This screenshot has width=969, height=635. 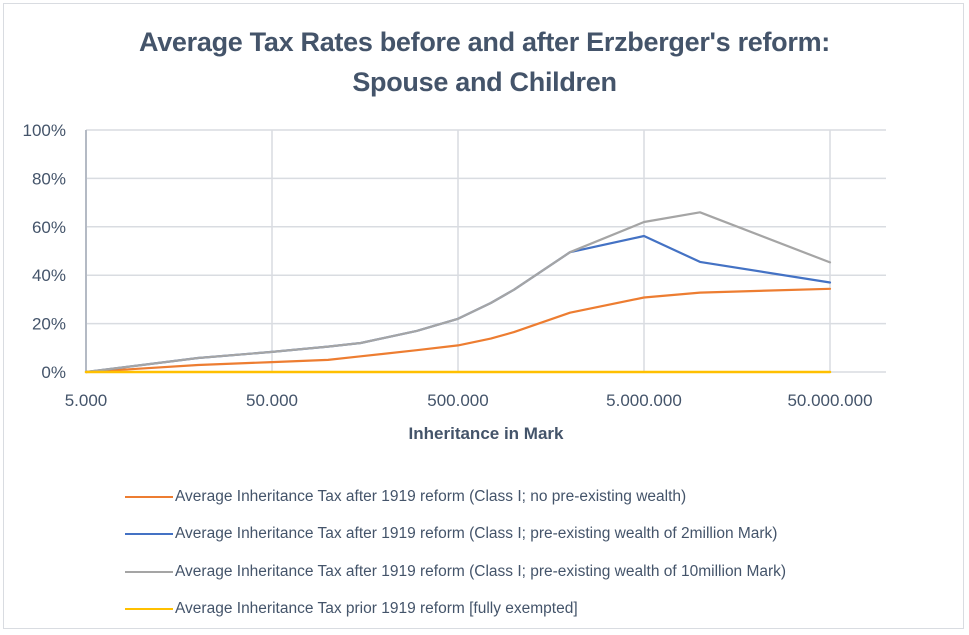 I want to click on y-tick-label: 20%, so click(x=49, y=324).